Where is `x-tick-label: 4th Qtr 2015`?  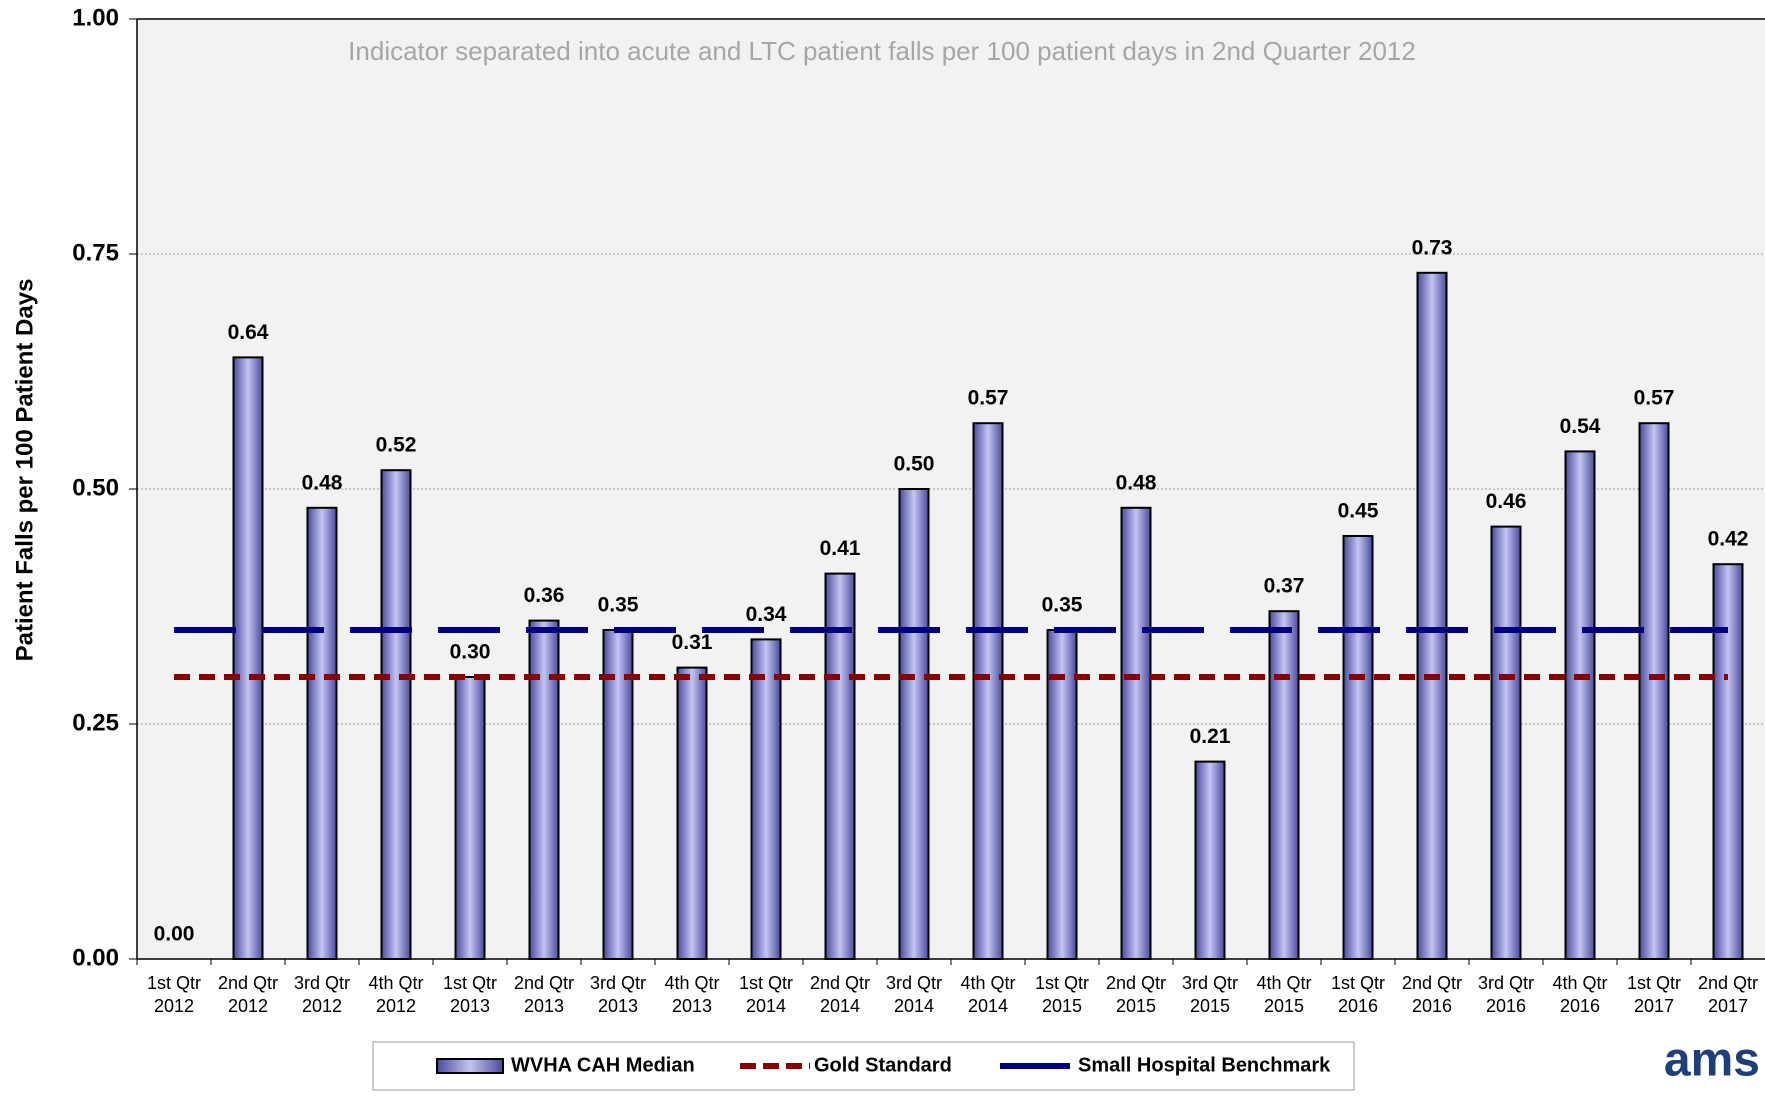
x-tick-label: 4th Qtr 2015 is located at coordinates (1283, 994).